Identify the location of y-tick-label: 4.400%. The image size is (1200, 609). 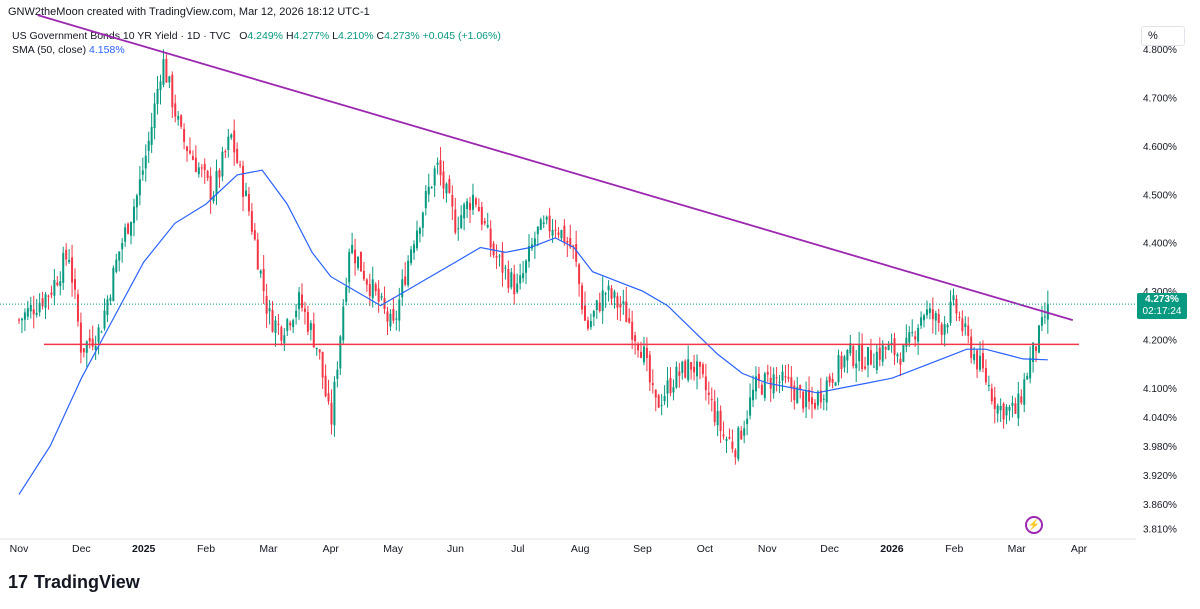
(1160, 244).